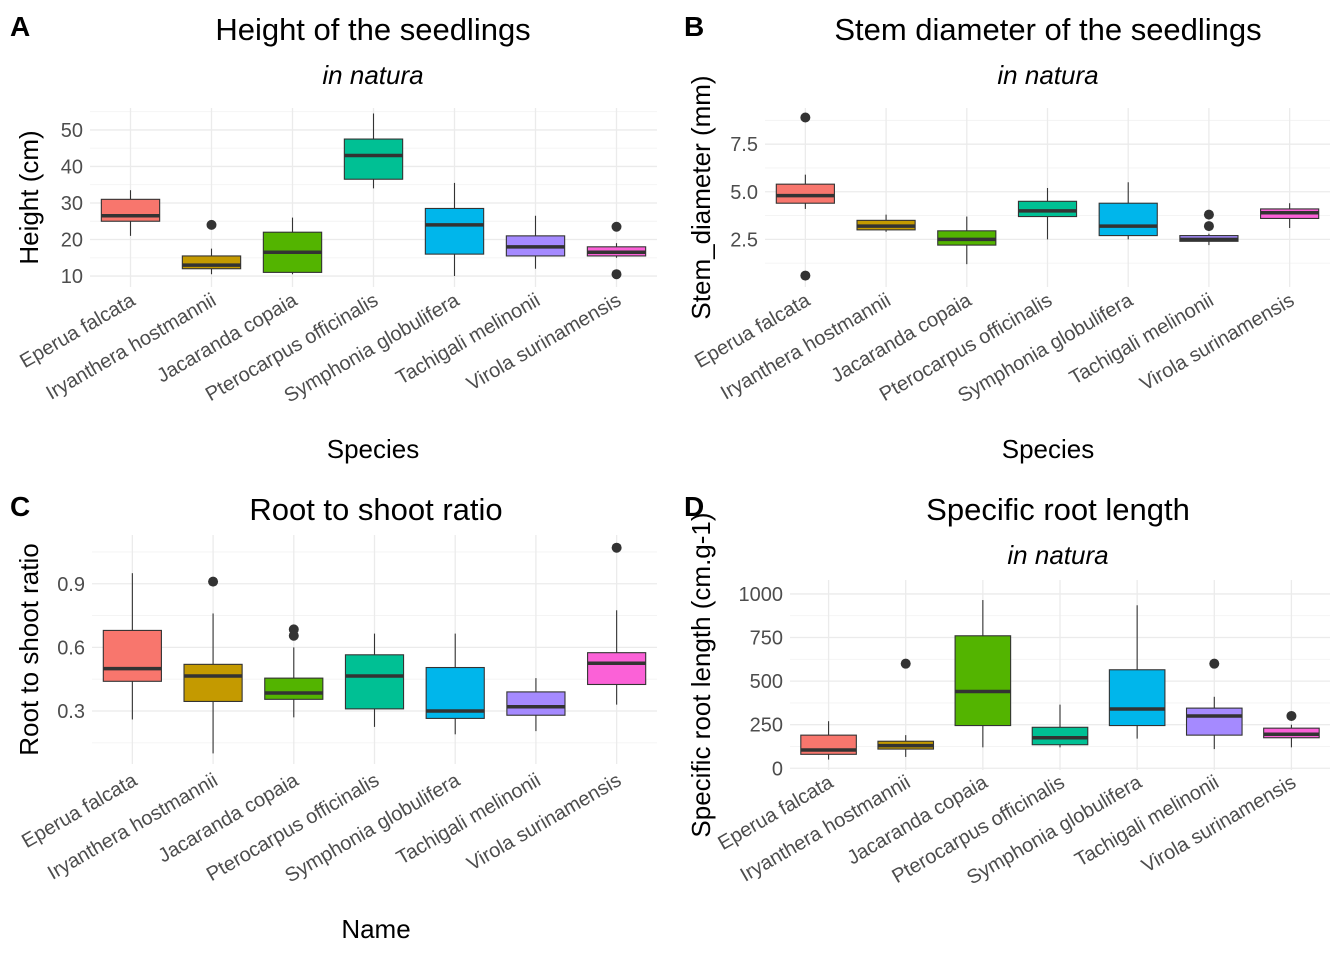 This screenshot has height=960, width=1344. Describe the element at coordinates (694, 506) in the screenshot. I see `panel-tag: D` at that location.